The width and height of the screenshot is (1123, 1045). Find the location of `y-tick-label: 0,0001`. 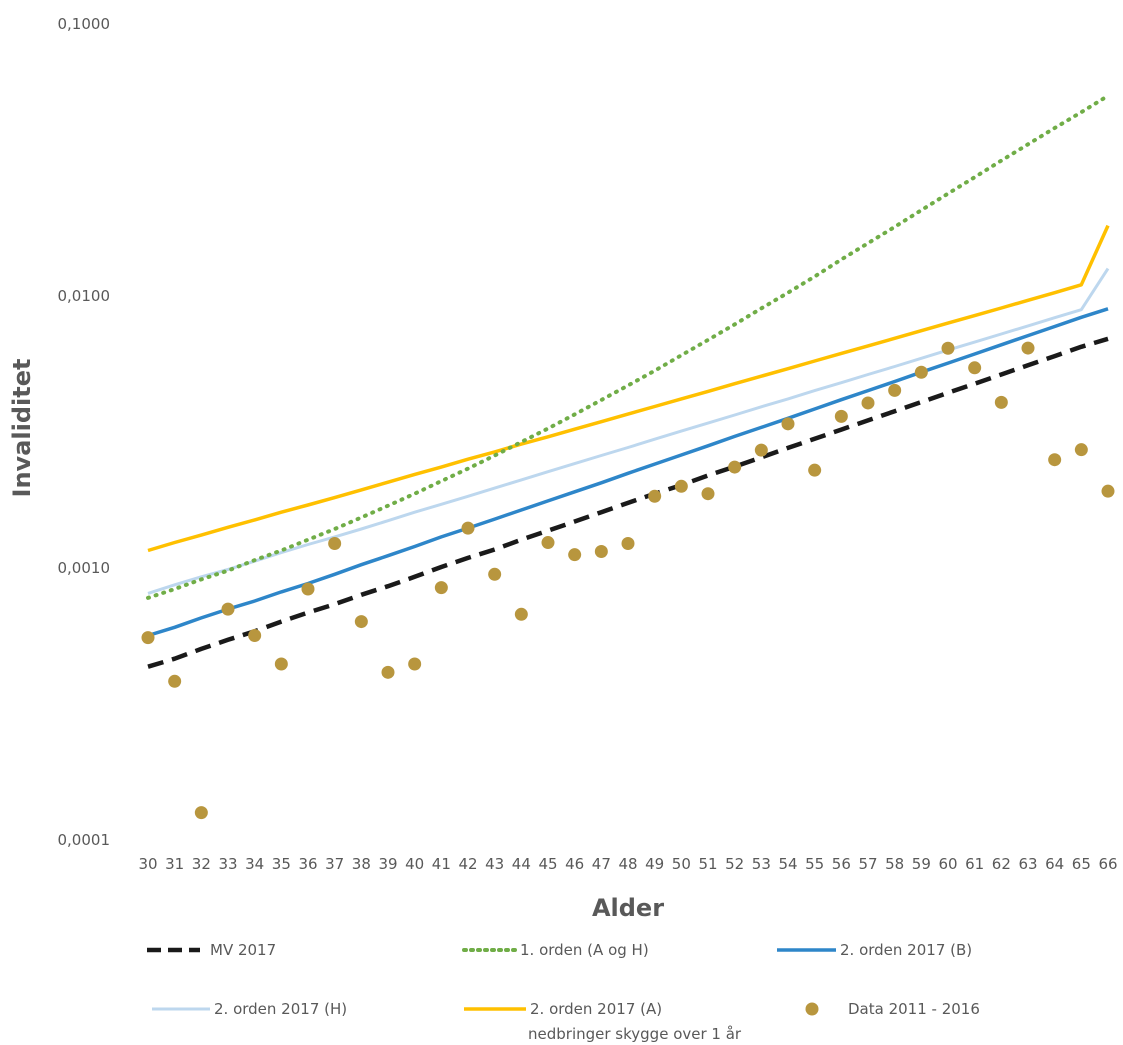

y-tick-label: 0,0001 is located at coordinates (84, 840).